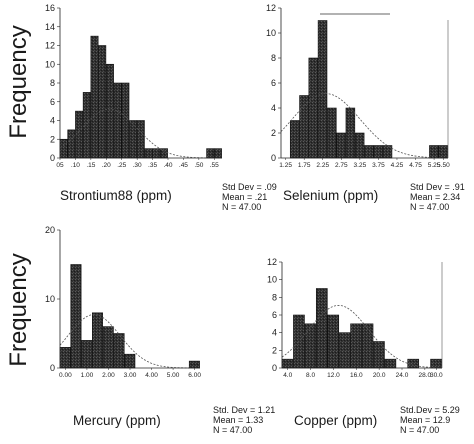 The height and width of the screenshot is (444, 474). What do you see at coordinates (273, 133) in the screenshot?
I see `selenium-ytick-label-1: 2` at bounding box center [273, 133].